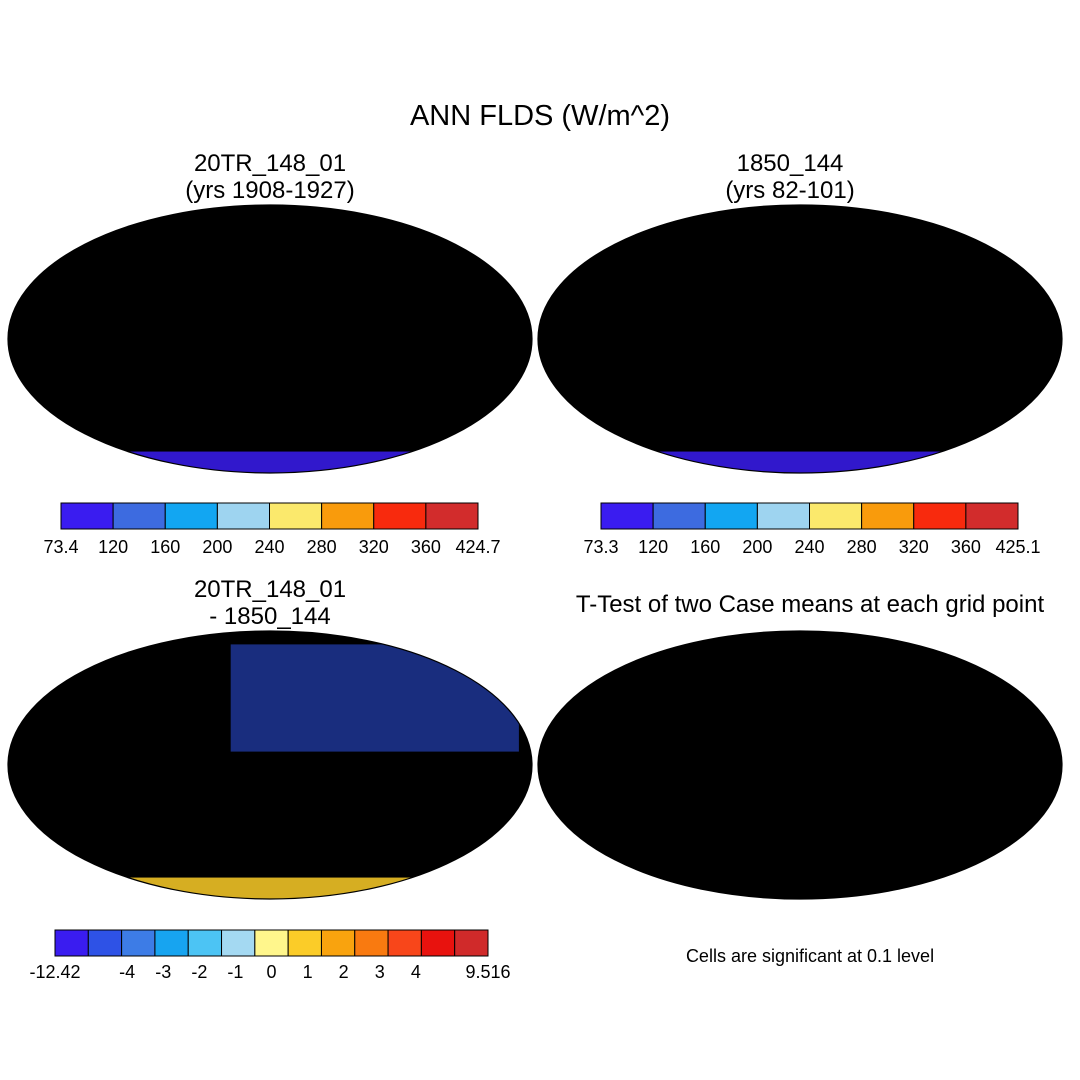 The width and height of the screenshot is (1080, 1080). I want to click on panel-title-case2: 1850_144 (yrs 82-101), so click(790, 177).